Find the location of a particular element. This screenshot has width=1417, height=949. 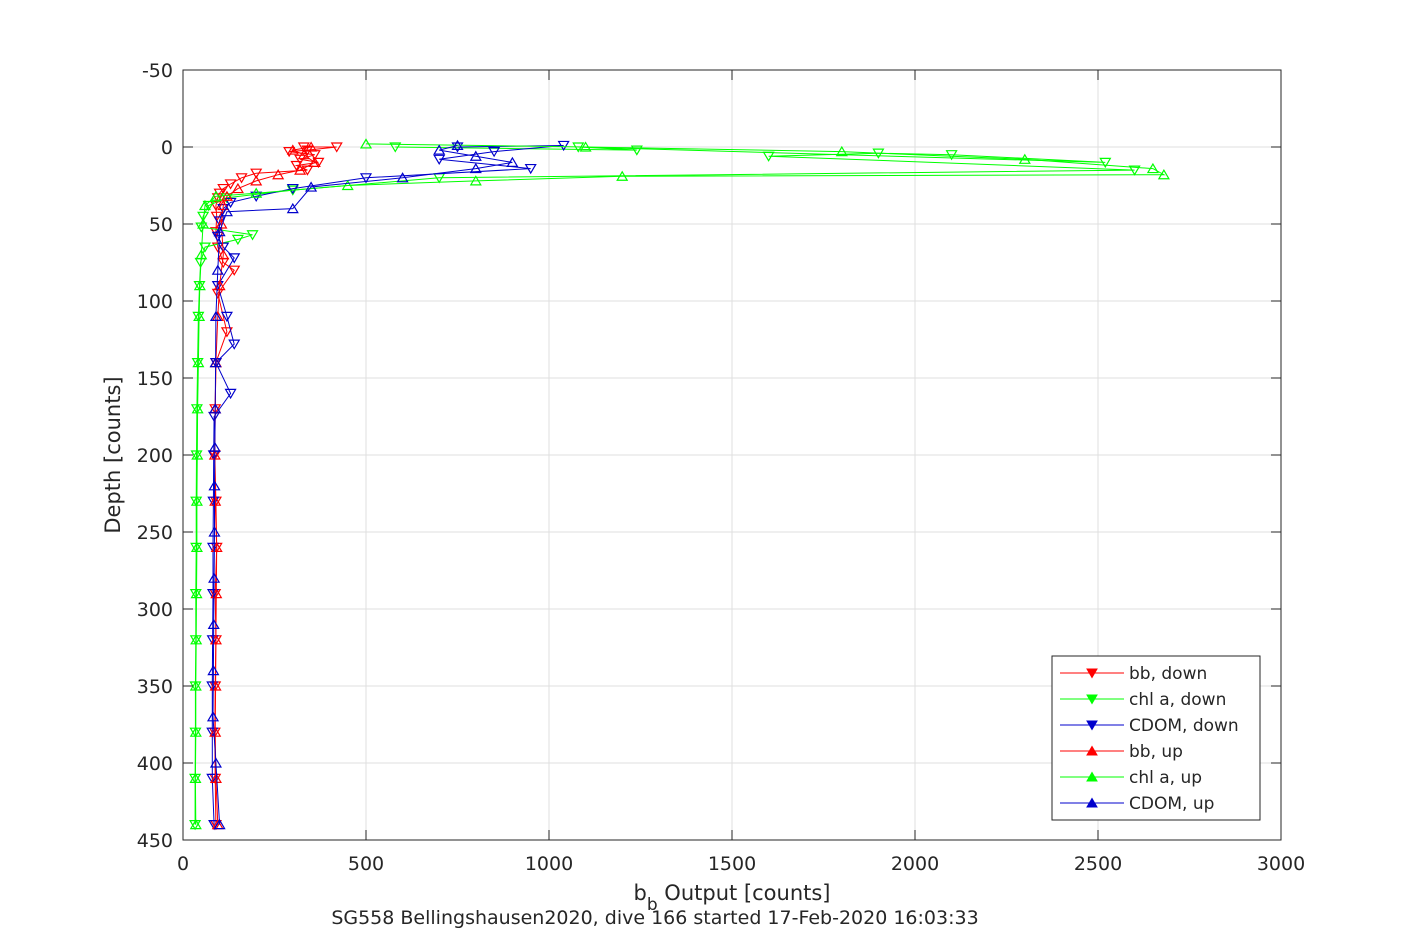

x-axis-label-subscript: b is located at coordinates (652, 905).